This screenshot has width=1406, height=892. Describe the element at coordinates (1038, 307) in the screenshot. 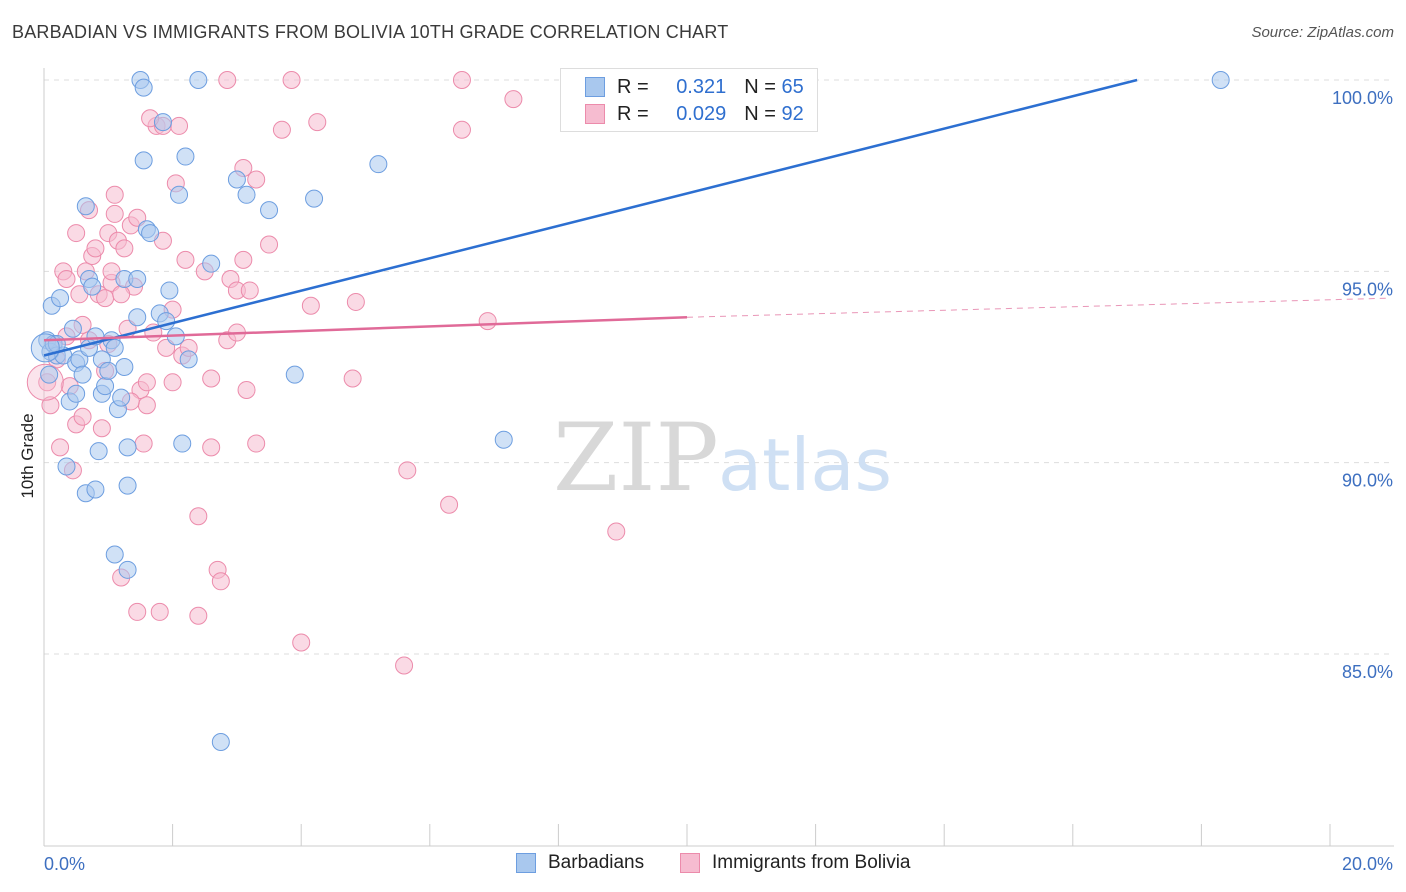

I see `trend-line-bolivia-extension` at that location.